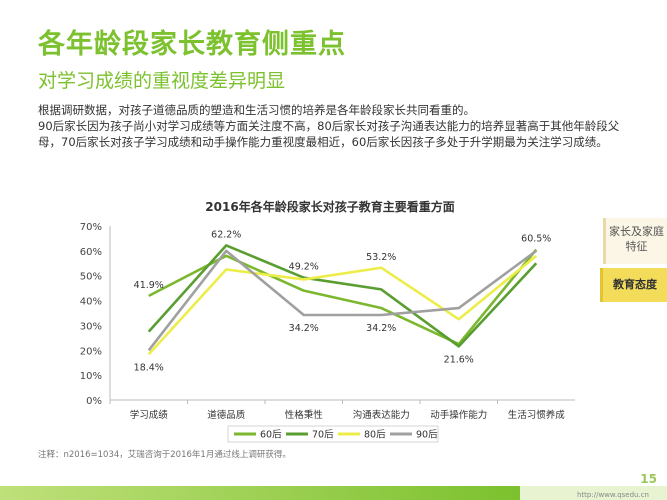  I want to click on legend-label-2: 70后, so click(323, 435).